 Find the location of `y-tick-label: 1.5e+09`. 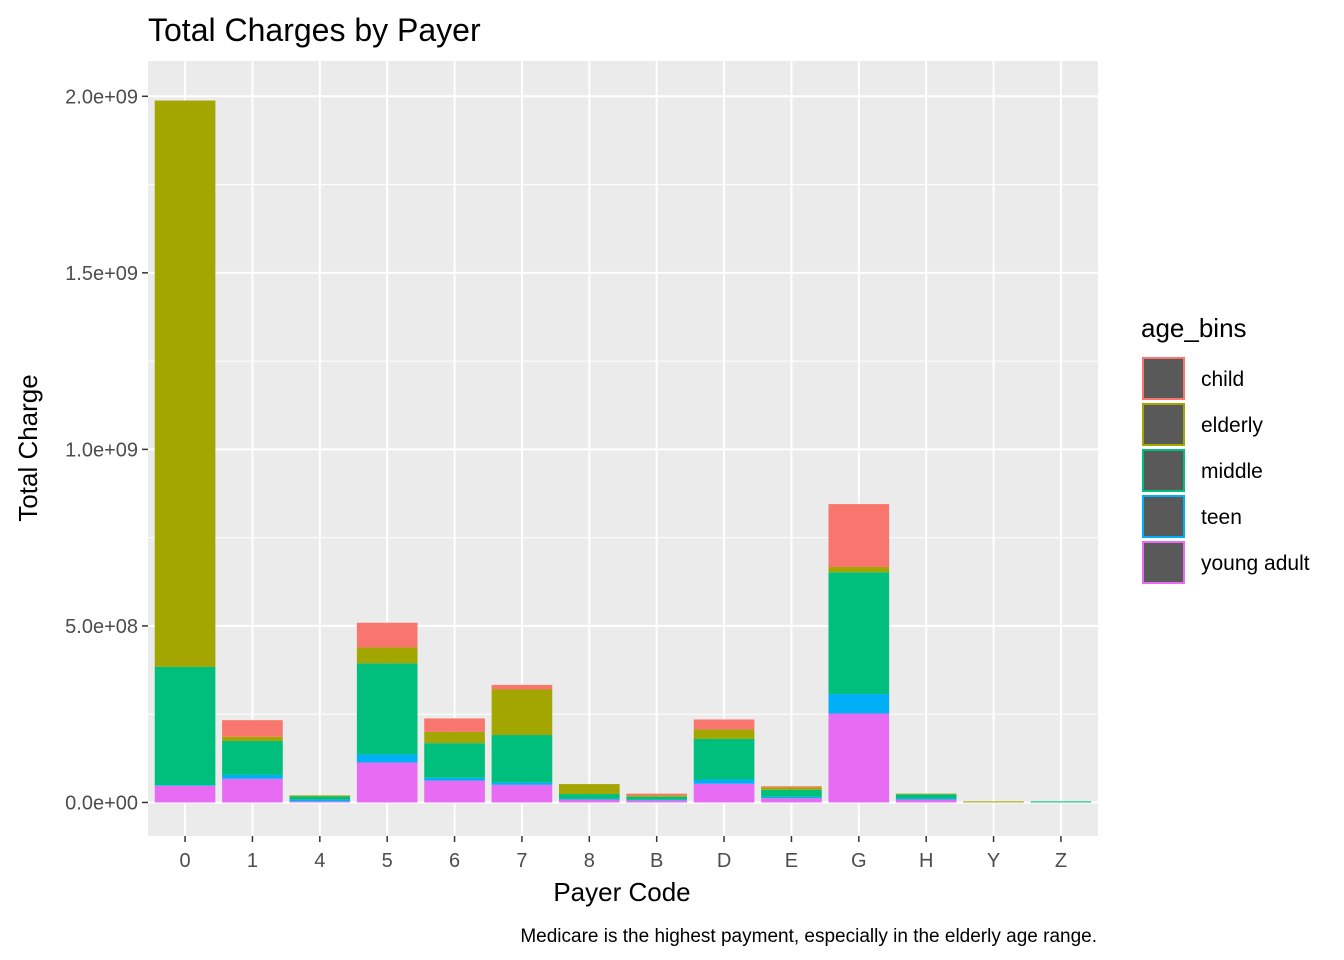

y-tick-label: 1.5e+09 is located at coordinates (101, 274).